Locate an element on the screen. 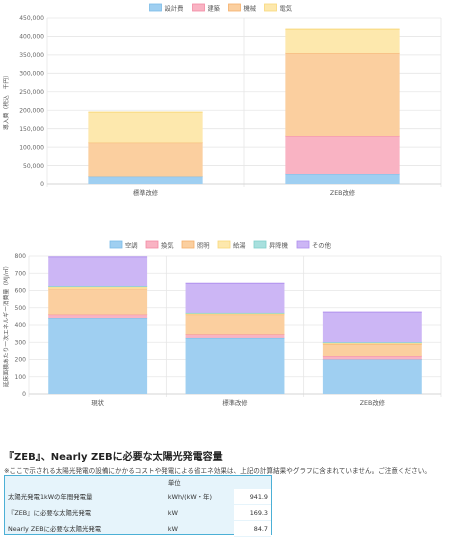 This screenshot has height=540, width=450. y-tick-label: 350,000 is located at coordinates (31, 55).